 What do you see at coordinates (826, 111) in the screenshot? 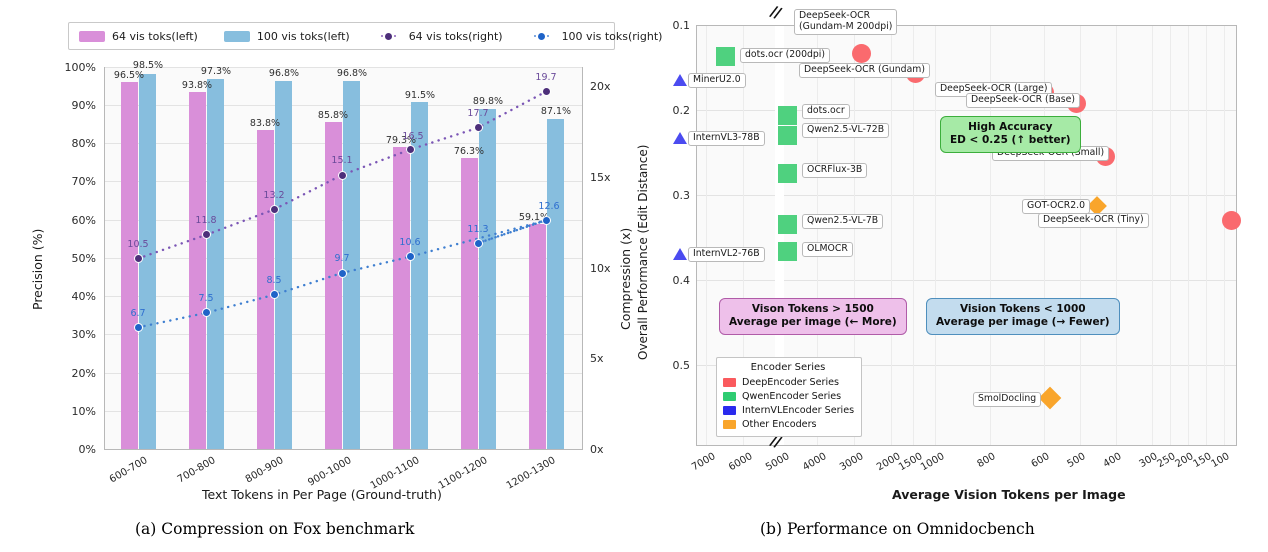
I see `point-tag: dots.ocr` at bounding box center [826, 111].